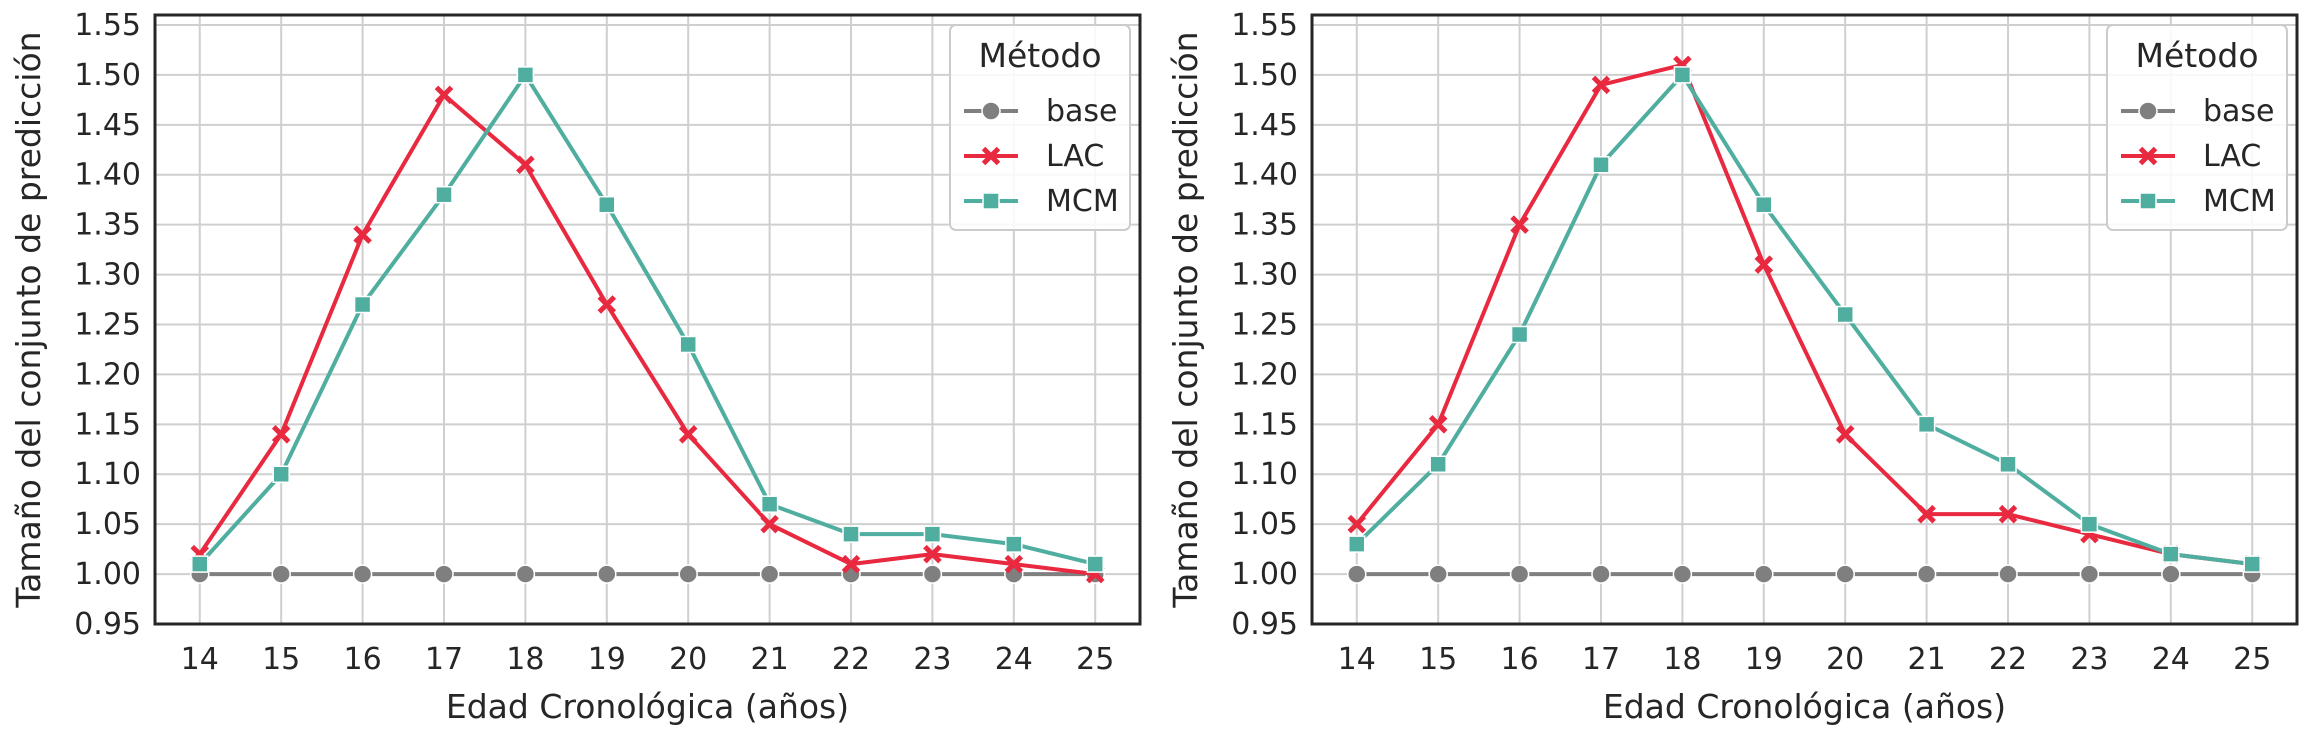 The height and width of the screenshot is (747, 2312). Describe the element at coordinates (2171, 659) in the screenshot. I see `x-tick-label: 24` at that location.